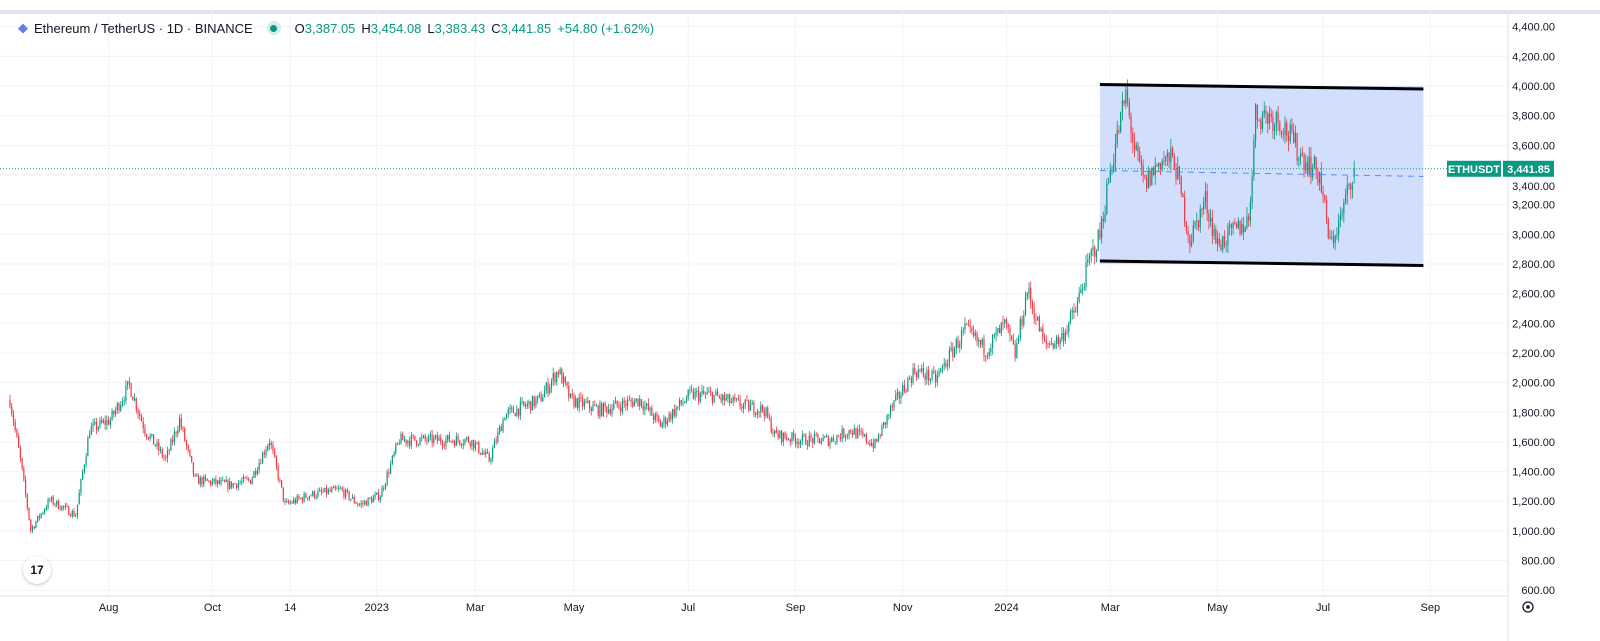 The image size is (1600, 641). Describe the element at coordinates (290, 608) in the screenshot. I see `time-tick-label: 14` at that location.